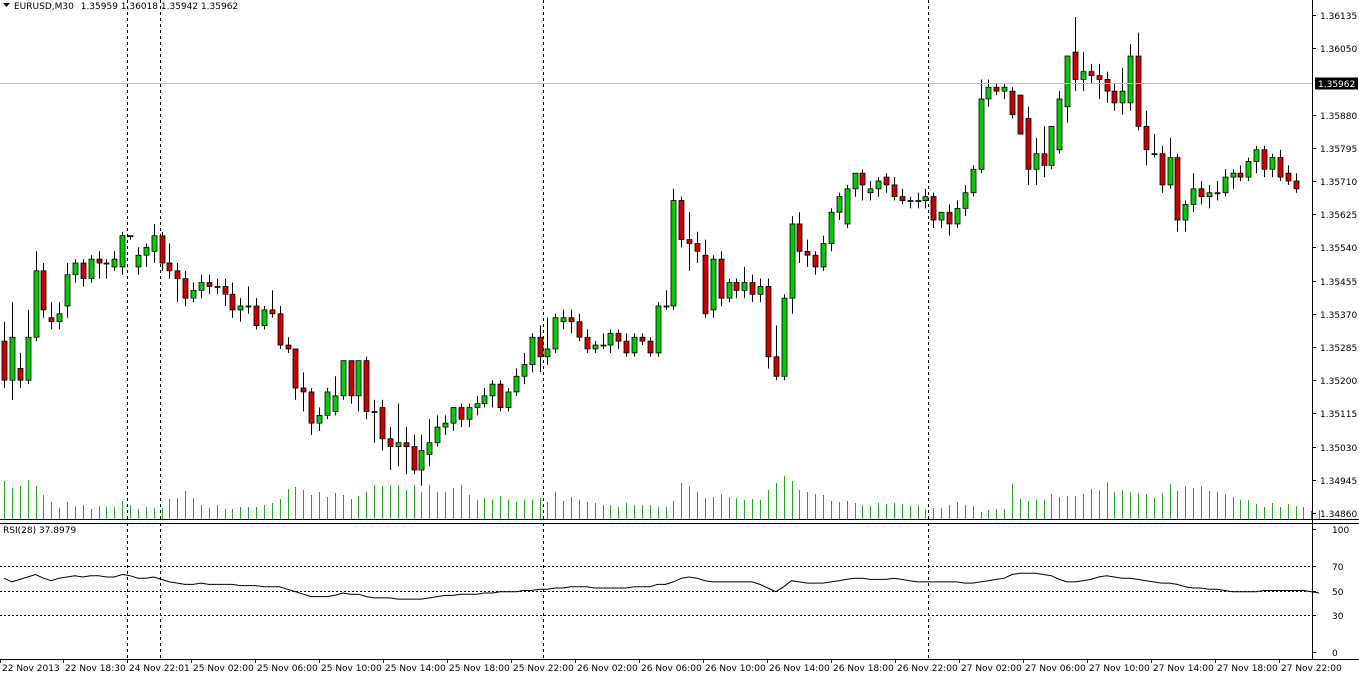  What do you see at coordinates (671, 669) in the screenshot?
I see `time-tick-label: 26 Nov 06:00` at bounding box center [671, 669].